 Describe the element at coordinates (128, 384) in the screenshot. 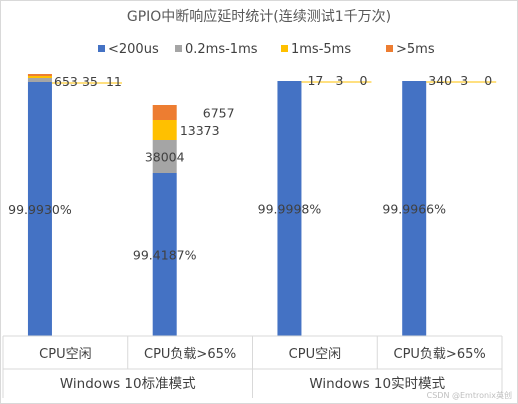

I see `group-label-0: Windows 10标准模式` at that location.